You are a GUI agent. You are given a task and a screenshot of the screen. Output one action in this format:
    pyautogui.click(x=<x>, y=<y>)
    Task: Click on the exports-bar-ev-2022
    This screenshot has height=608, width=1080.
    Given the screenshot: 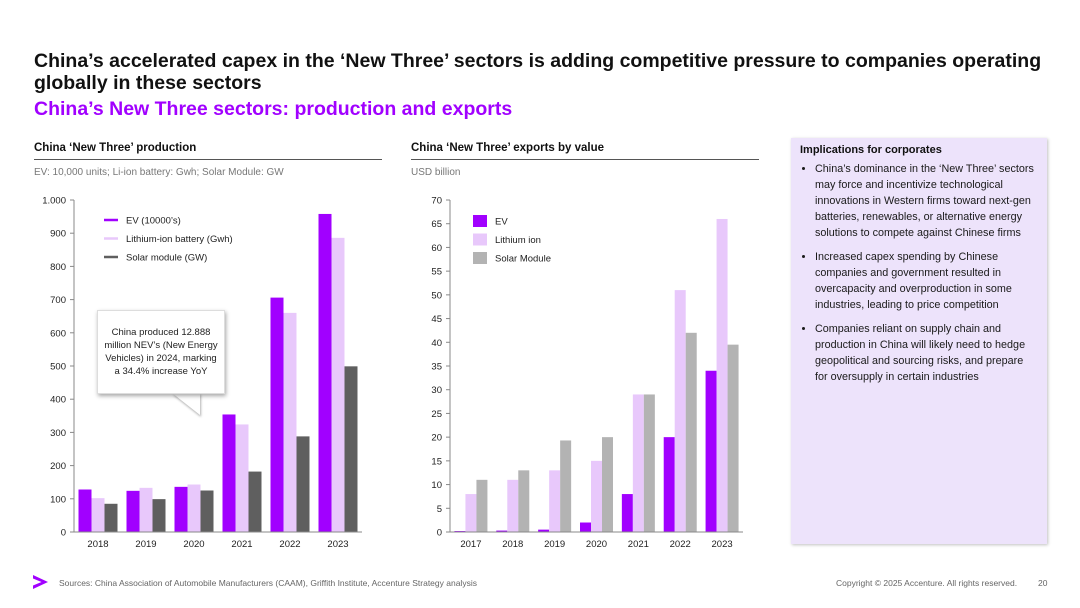 What is the action you would take?
    pyautogui.click(x=669, y=484)
    